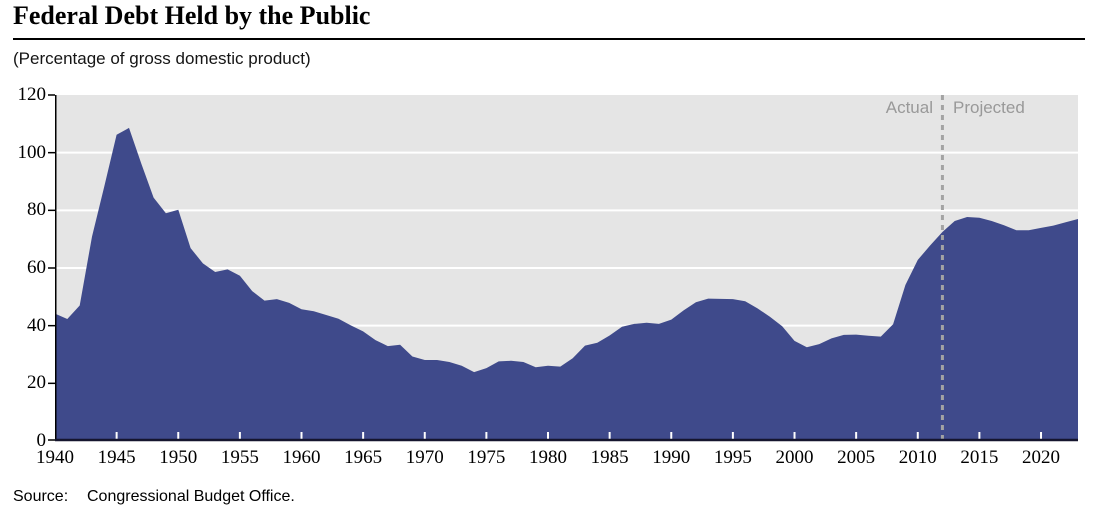 This screenshot has width=1098, height=515. I want to click on x-tick-label: 1950, so click(178, 457).